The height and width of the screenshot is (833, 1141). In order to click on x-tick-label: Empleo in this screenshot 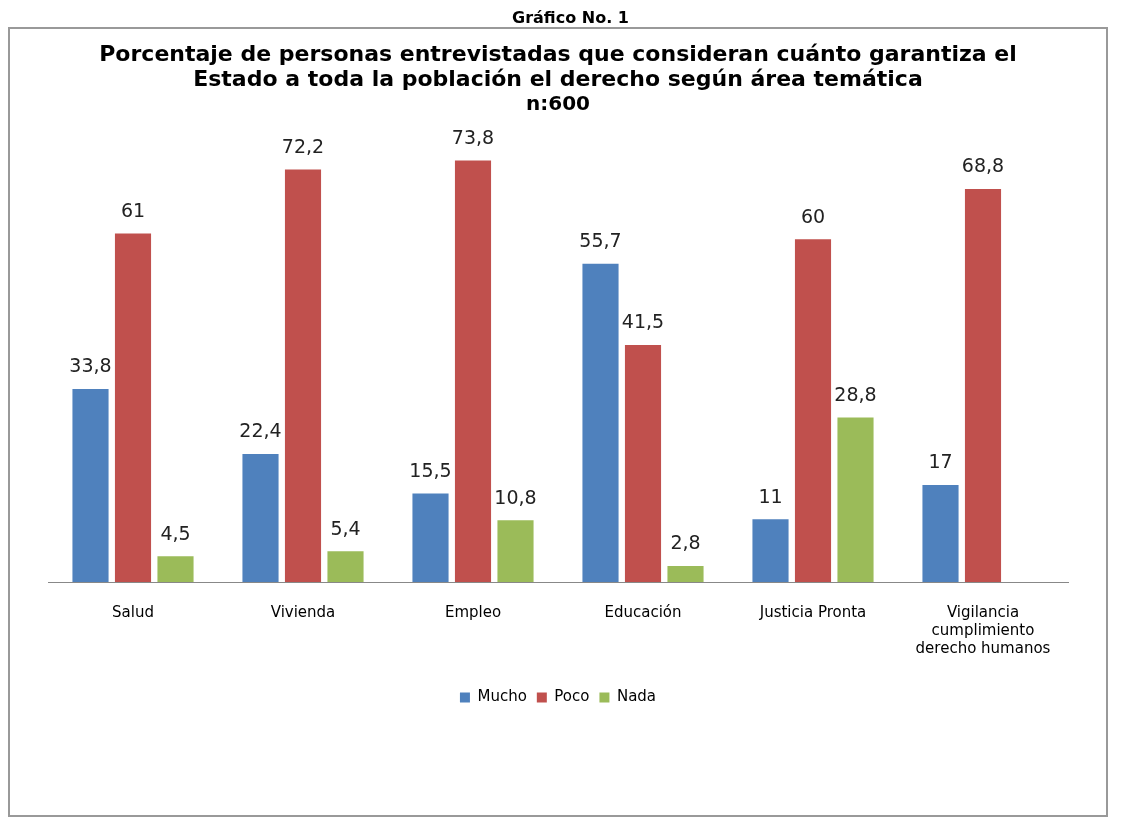, I will do `click(473, 611)`.